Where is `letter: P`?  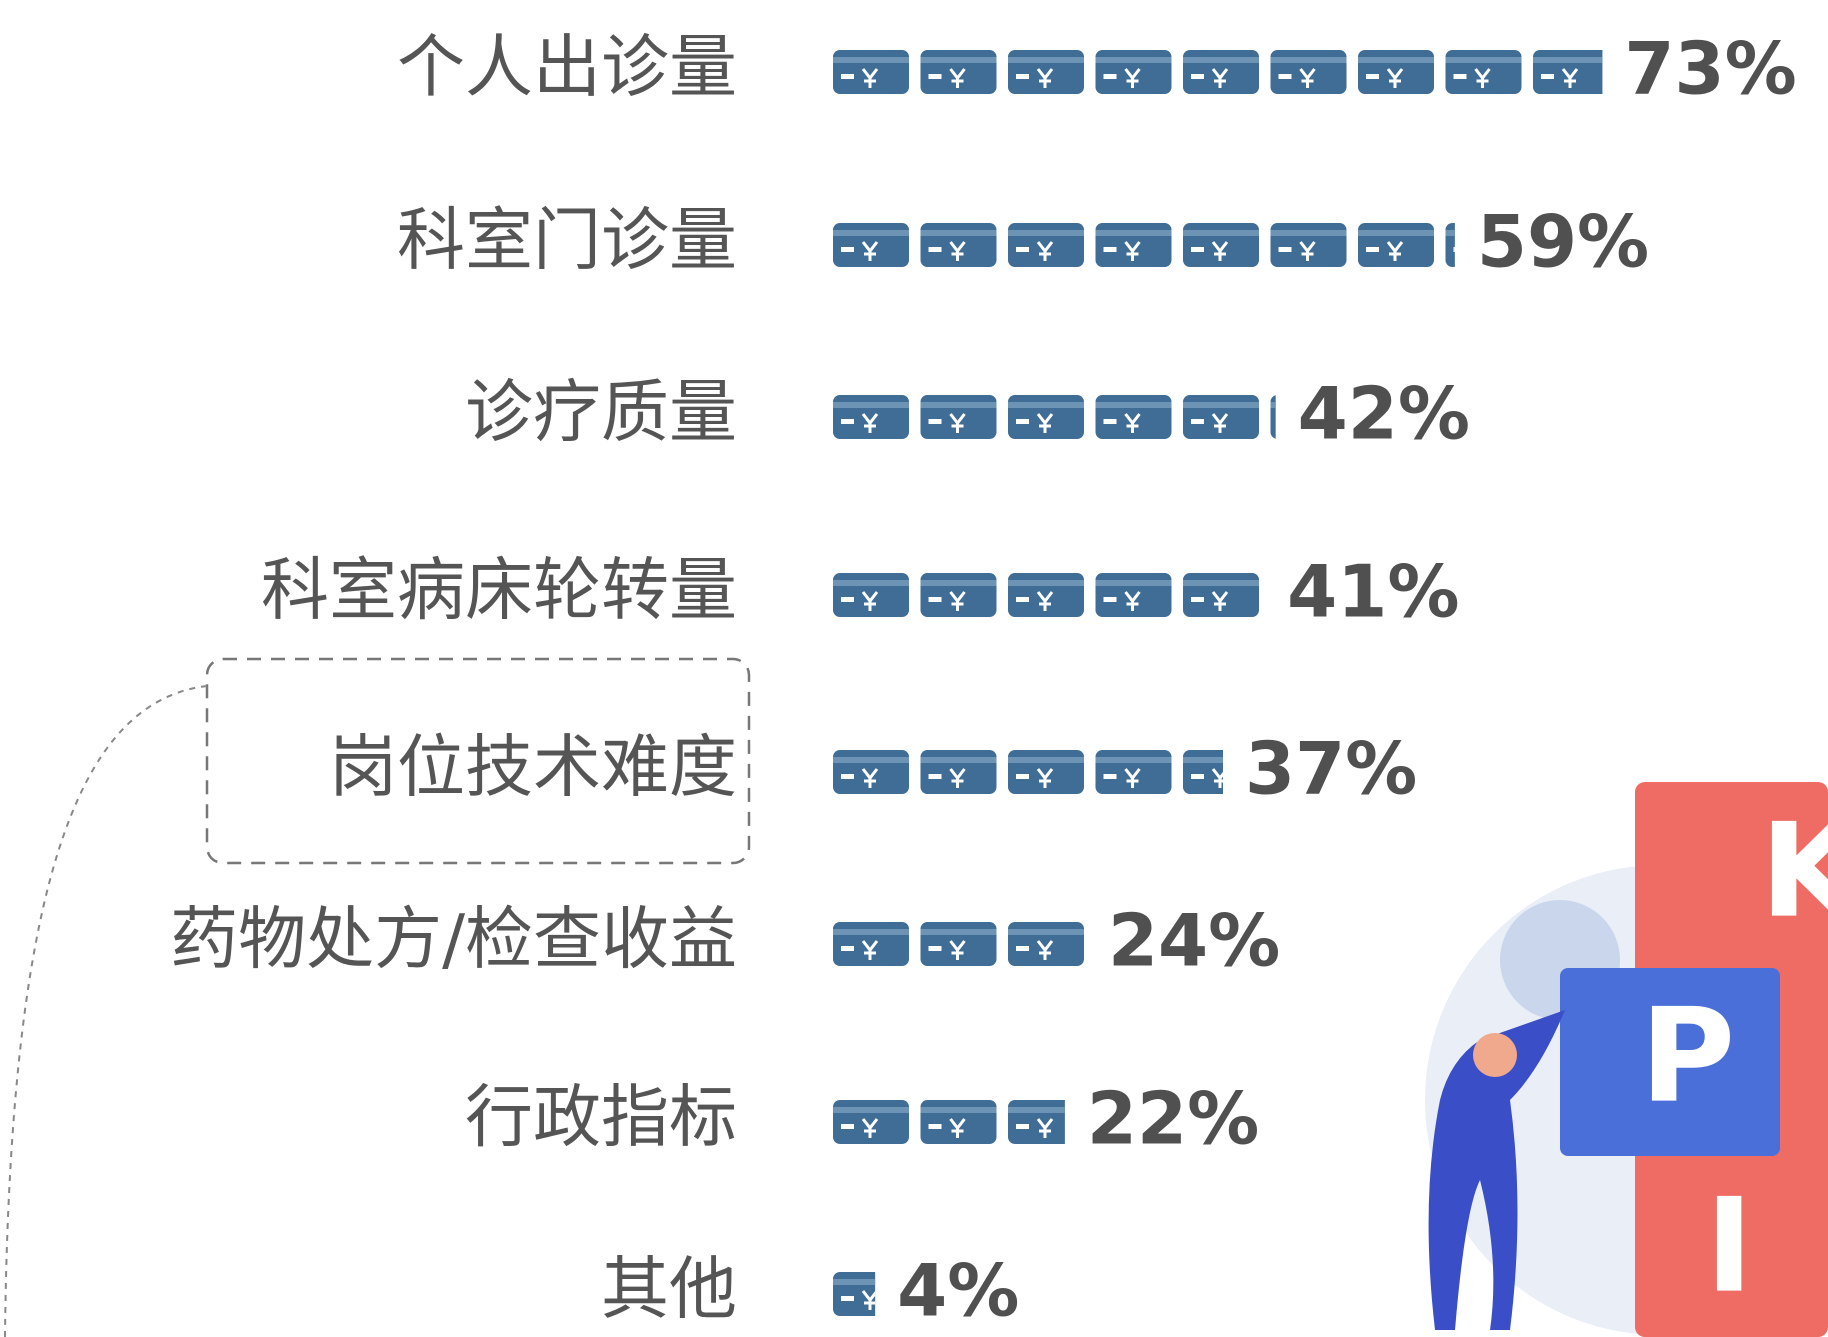 letter: P is located at coordinates (1687, 1056).